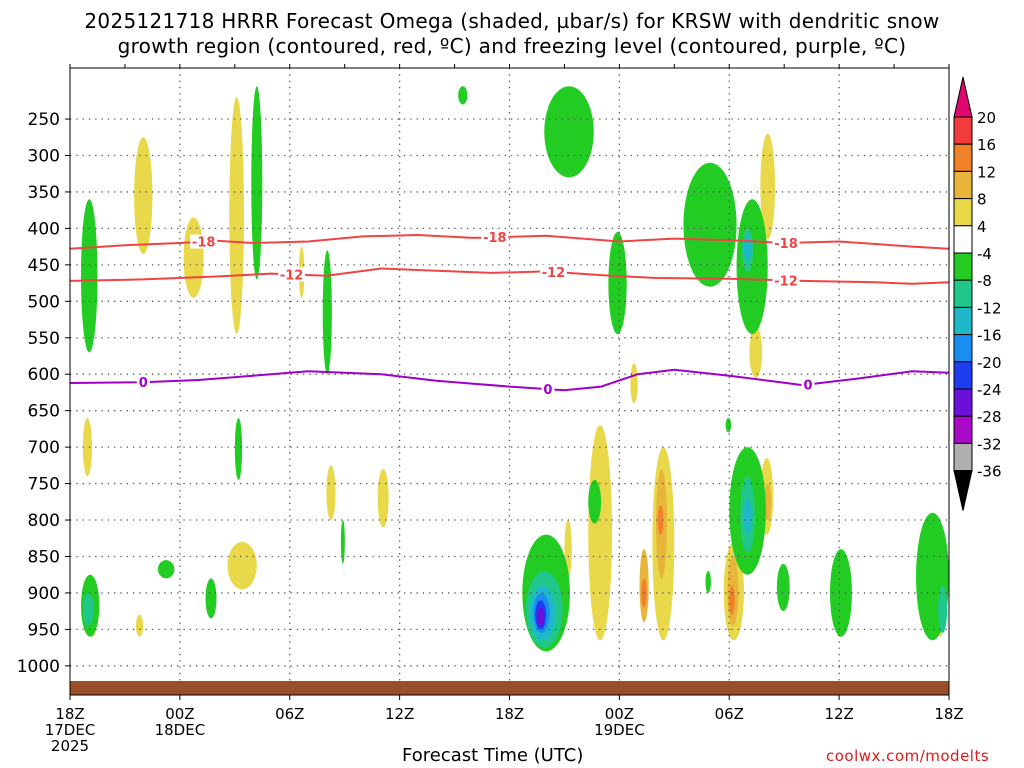  What do you see at coordinates (984, 254) in the screenshot?
I see `colorbar-label: -4` at bounding box center [984, 254].